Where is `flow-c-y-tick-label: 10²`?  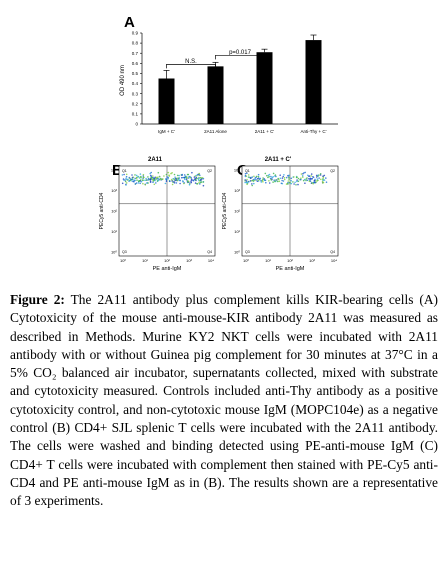 flow-c-y-tick-label: 10² is located at coordinates (237, 211).